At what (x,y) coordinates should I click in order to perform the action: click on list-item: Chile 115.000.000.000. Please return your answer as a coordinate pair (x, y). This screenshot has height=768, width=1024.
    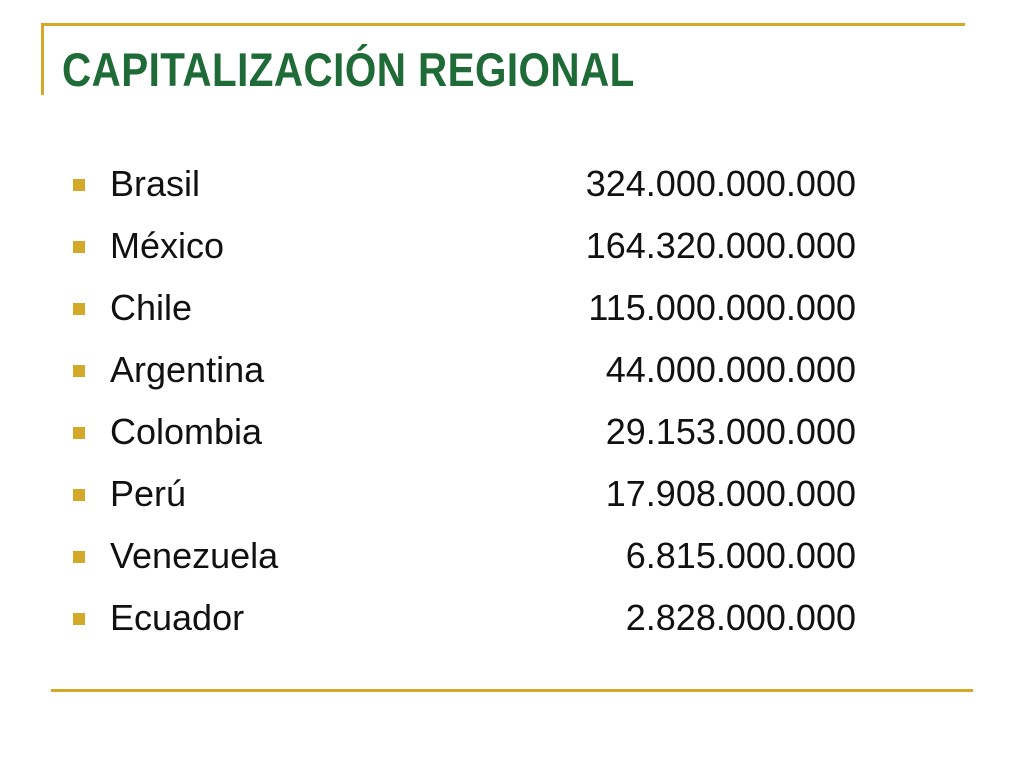
    Looking at the image, I should click on (512, 308).